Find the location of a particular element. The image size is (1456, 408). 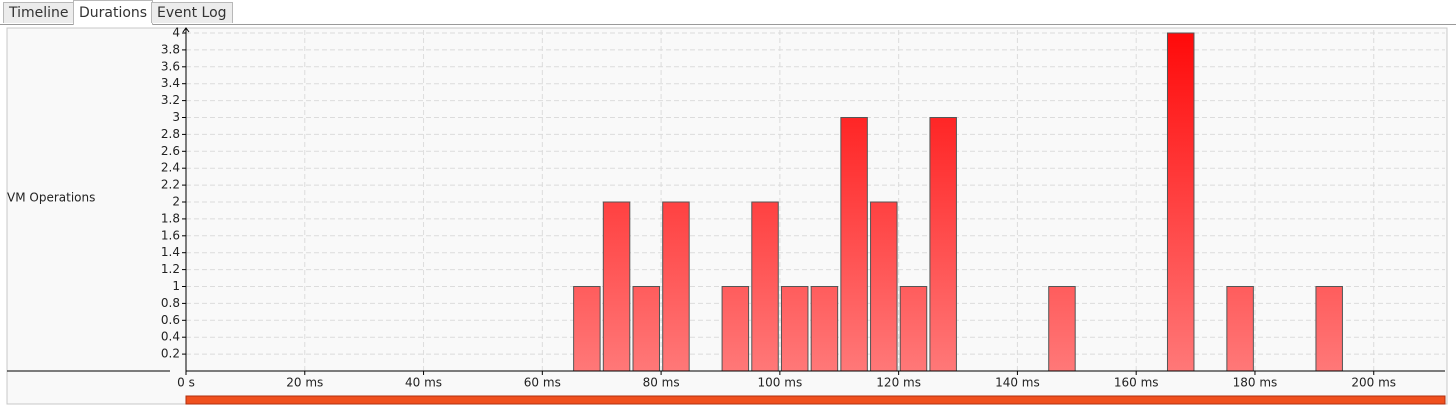

x-tick-label: 0 s is located at coordinates (186, 383).